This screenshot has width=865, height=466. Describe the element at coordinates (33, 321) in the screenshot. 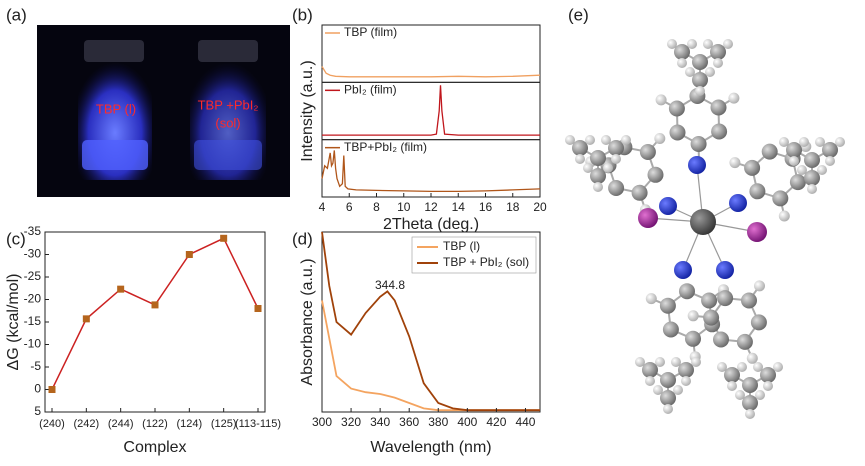

I see `y-tick-label: -15` at that location.